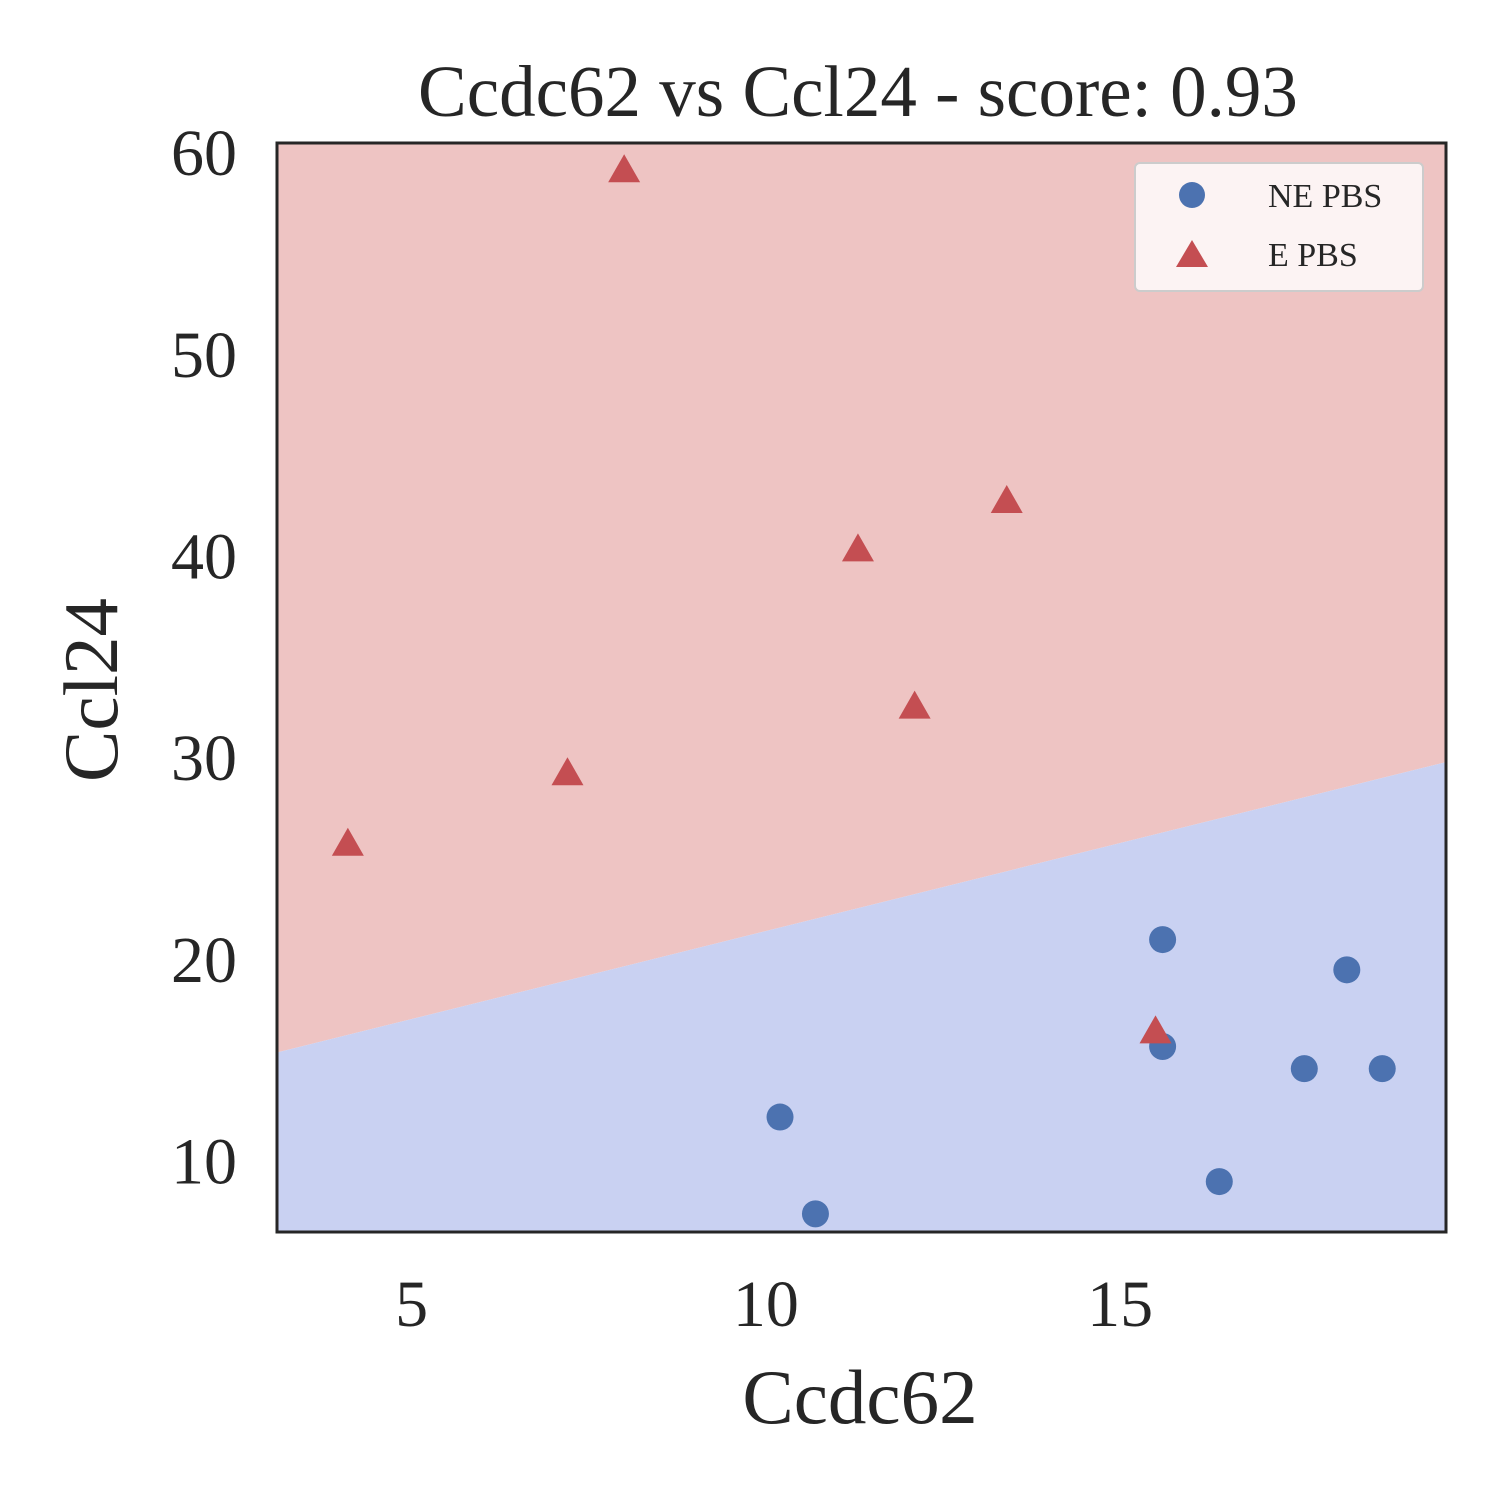  What do you see at coordinates (204, 657) in the screenshot?
I see `y-axis-ticks: 10 20 30 40 50 60` at bounding box center [204, 657].